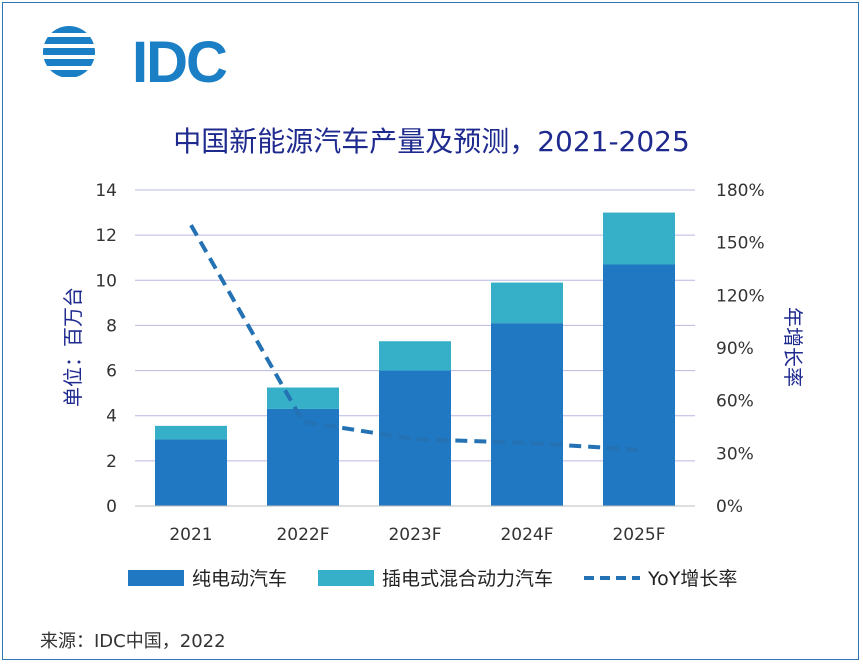 The width and height of the screenshot is (863, 664). Describe the element at coordinates (346, 578) in the screenshot. I see `legend-swatch-phev` at that location.